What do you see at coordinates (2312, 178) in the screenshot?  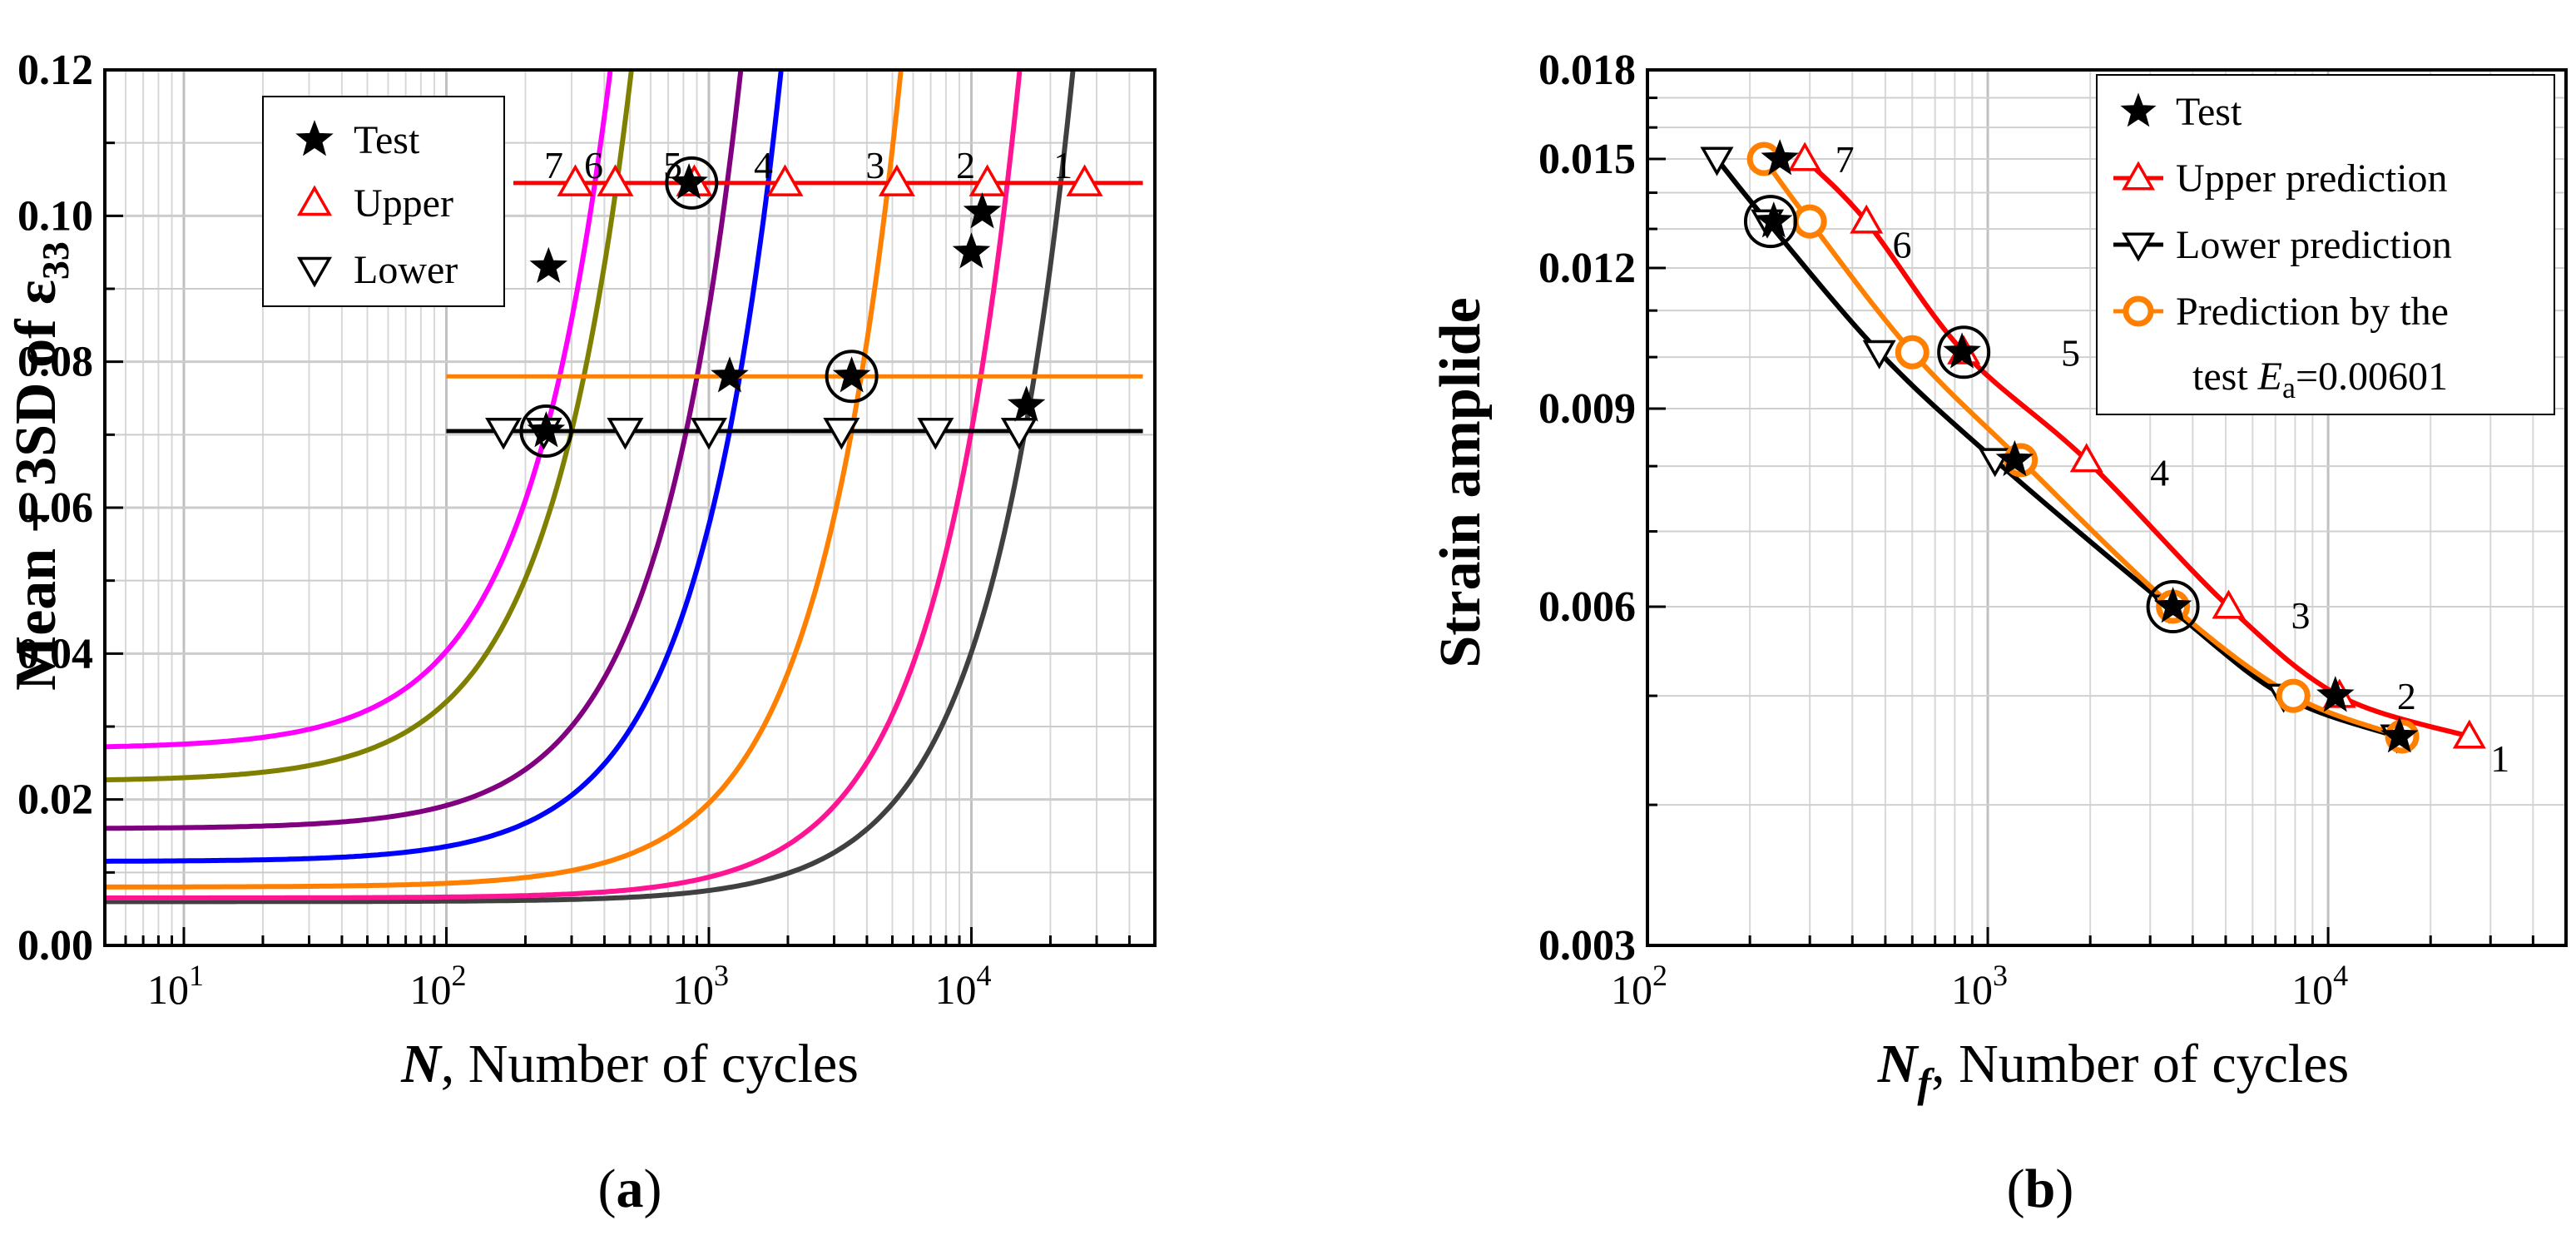 I see `b-legend-upper: Upper prediction` at bounding box center [2312, 178].